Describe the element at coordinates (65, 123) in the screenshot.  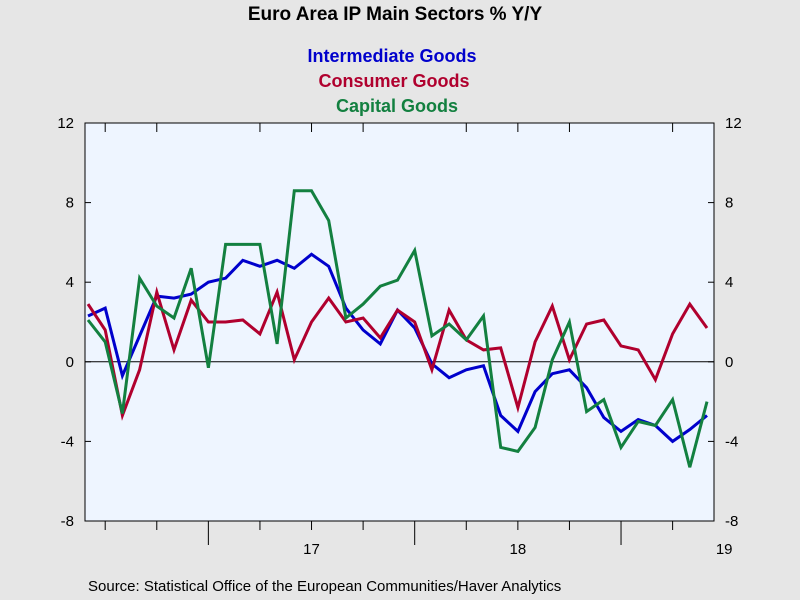
I see `y-tick-label-left: 12` at that location.